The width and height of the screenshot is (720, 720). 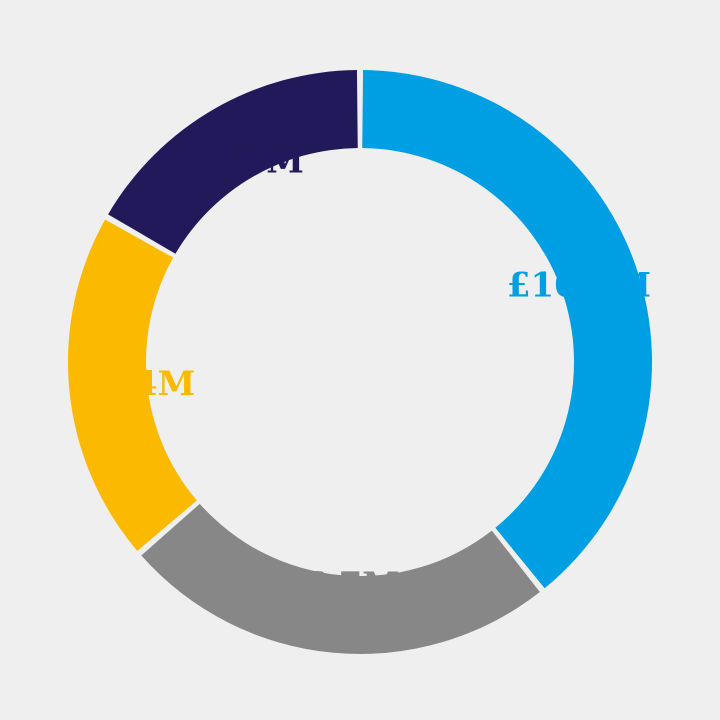 What do you see at coordinates (579, 285) in the screenshot?
I see `slice-value-label: £10.8M` at bounding box center [579, 285].